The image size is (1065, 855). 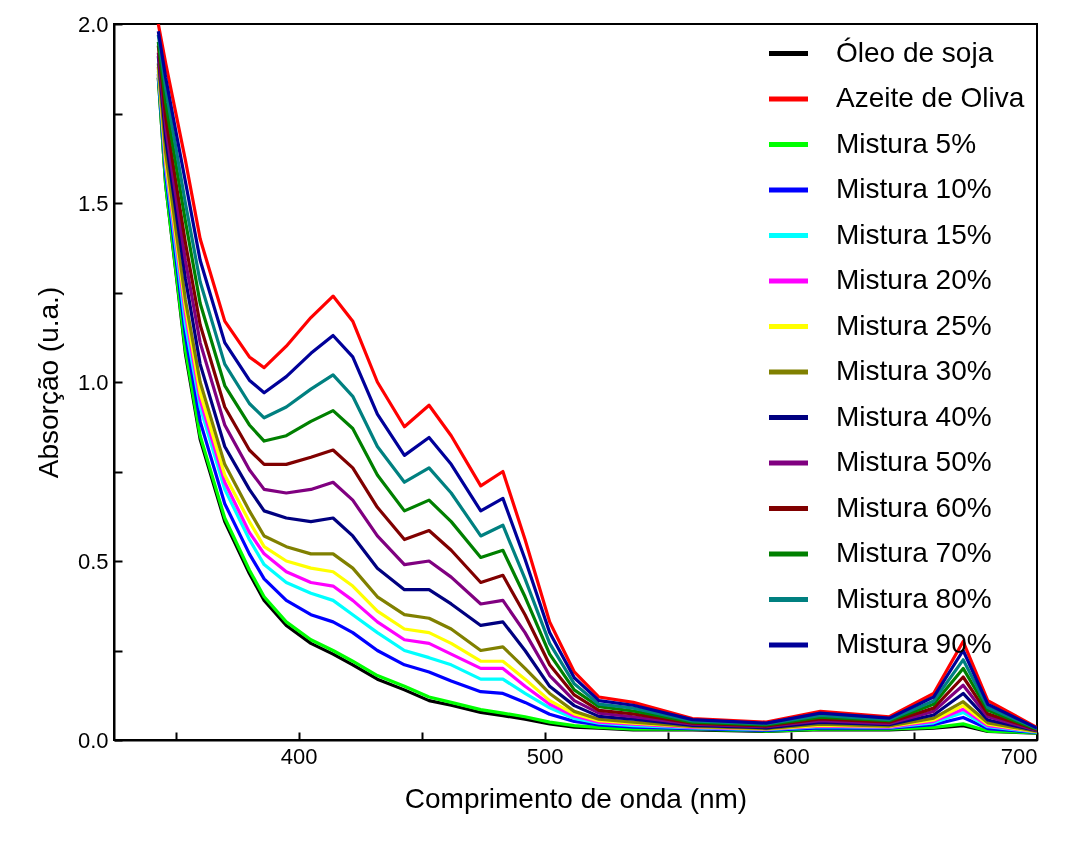 What do you see at coordinates (915, 52) in the screenshot?
I see `legend-label: Óleo de soja` at bounding box center [915, 52].